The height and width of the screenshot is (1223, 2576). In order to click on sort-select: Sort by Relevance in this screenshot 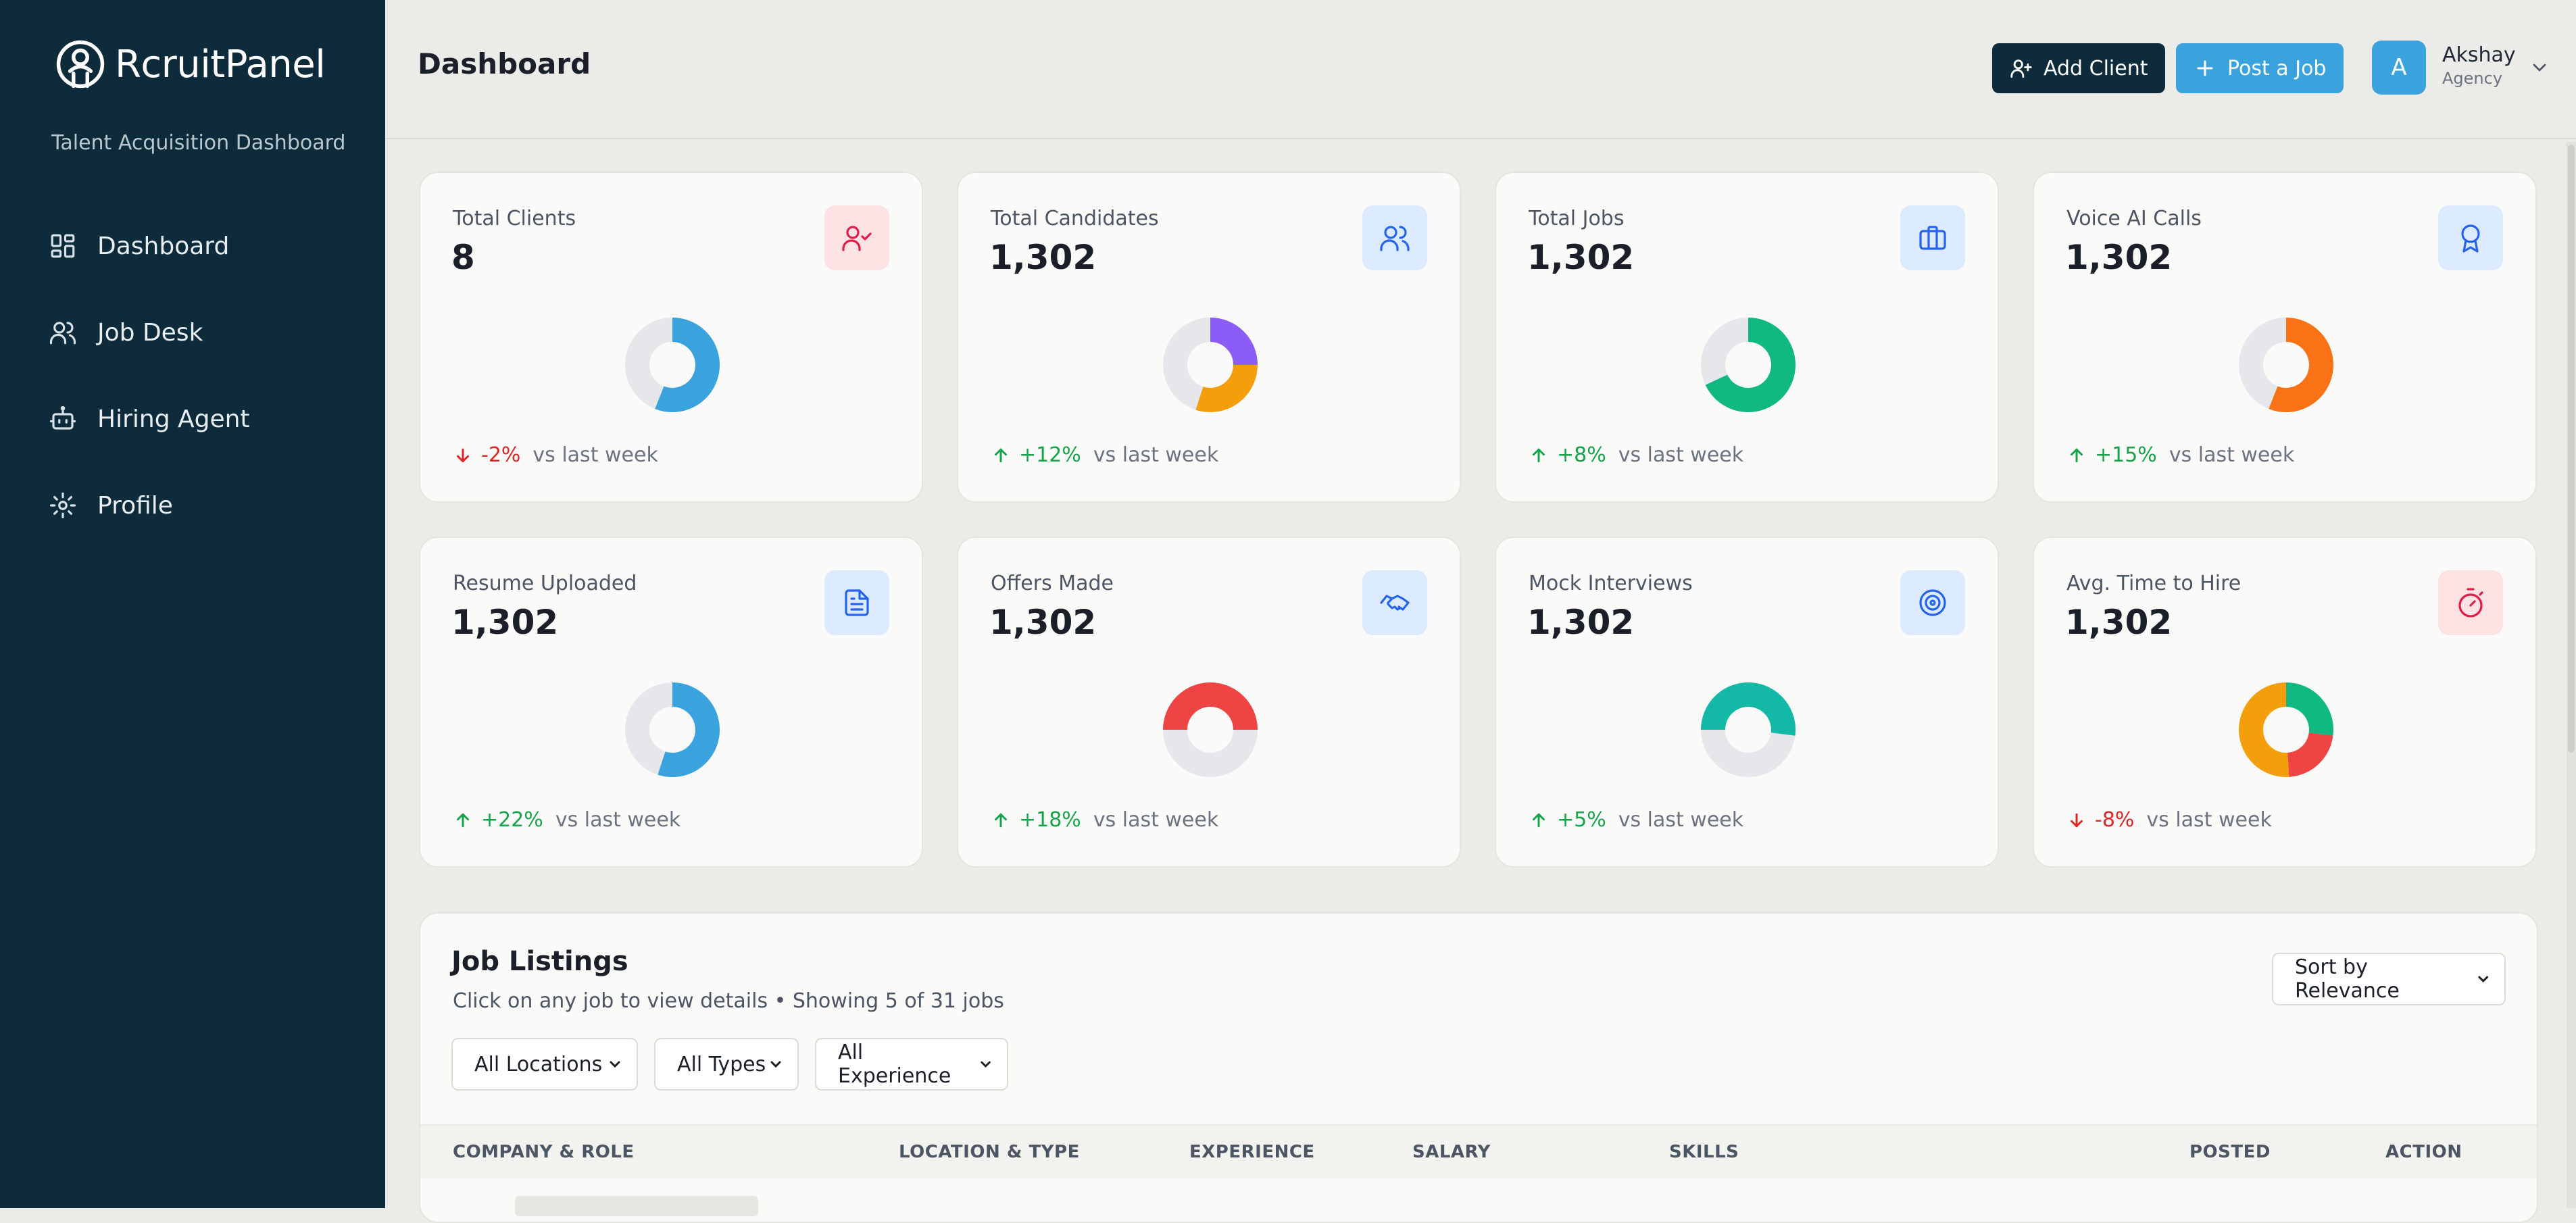, I will do `click(2389, 979)`.